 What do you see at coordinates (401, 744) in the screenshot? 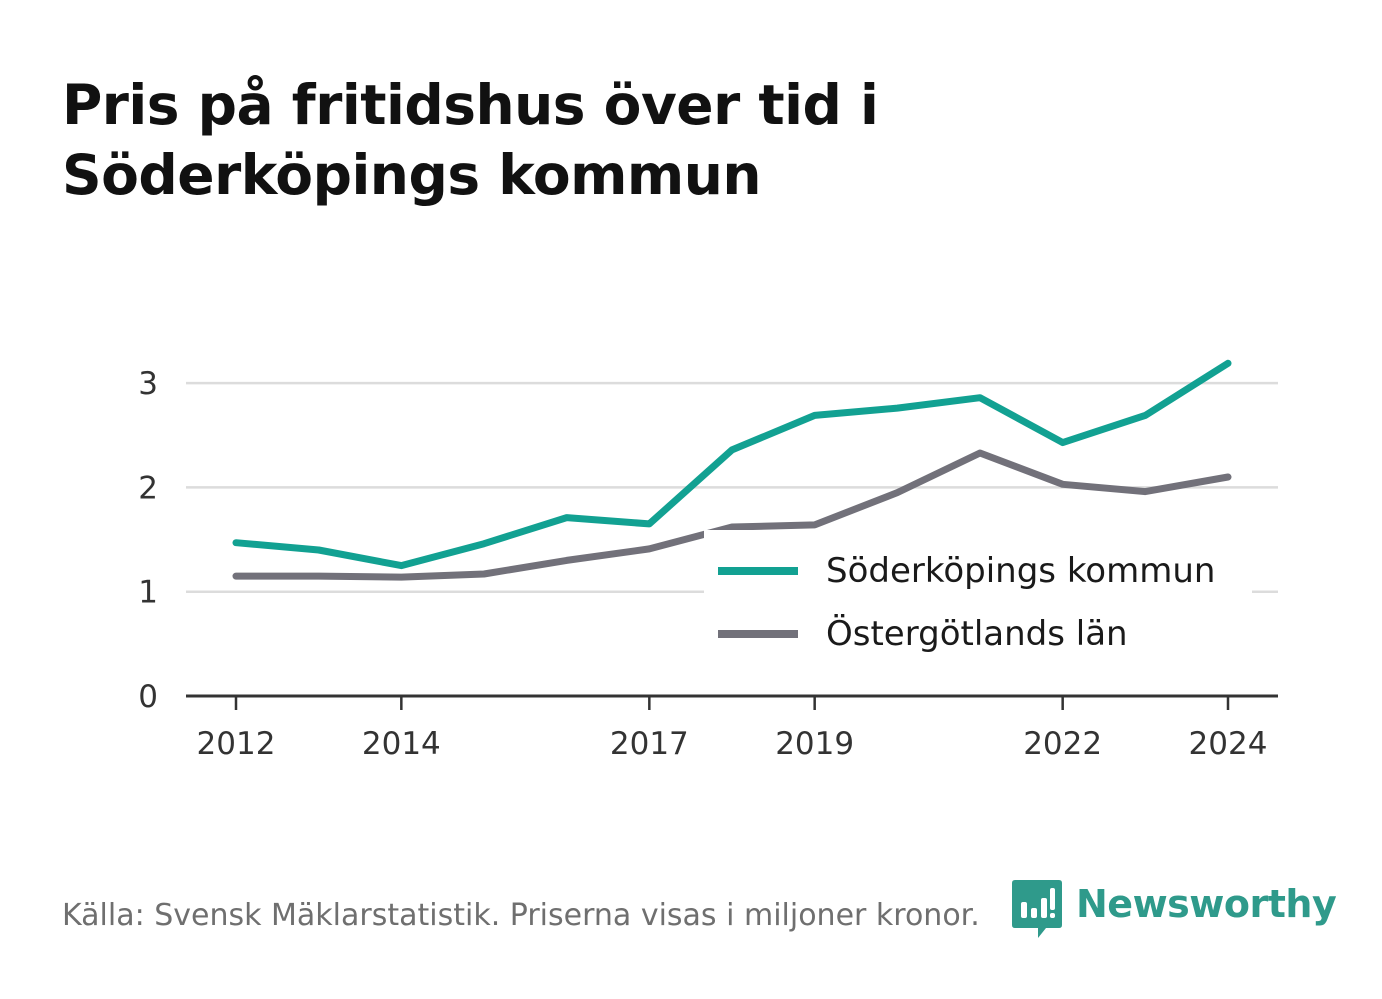
I see `x-tick-label-2014: 2014` at bounding box center [401, 744].